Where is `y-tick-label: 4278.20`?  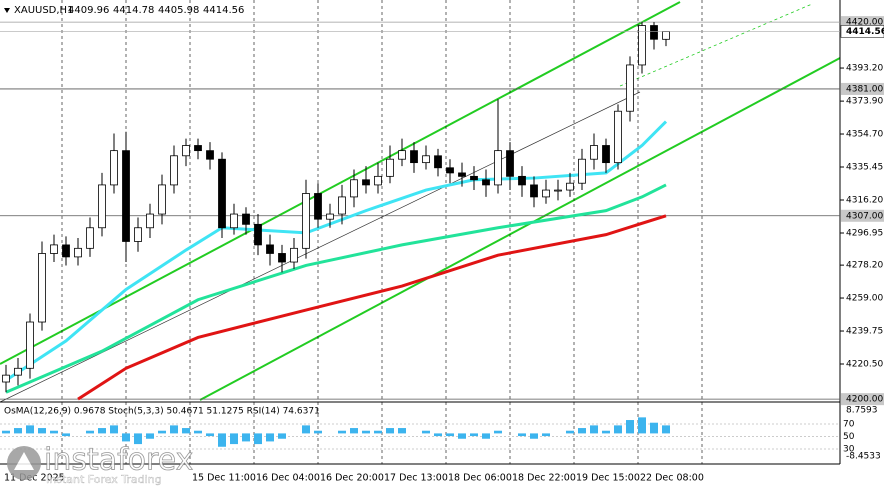 y-tick-label: 4278.20 is located at coordinates (864, 266).